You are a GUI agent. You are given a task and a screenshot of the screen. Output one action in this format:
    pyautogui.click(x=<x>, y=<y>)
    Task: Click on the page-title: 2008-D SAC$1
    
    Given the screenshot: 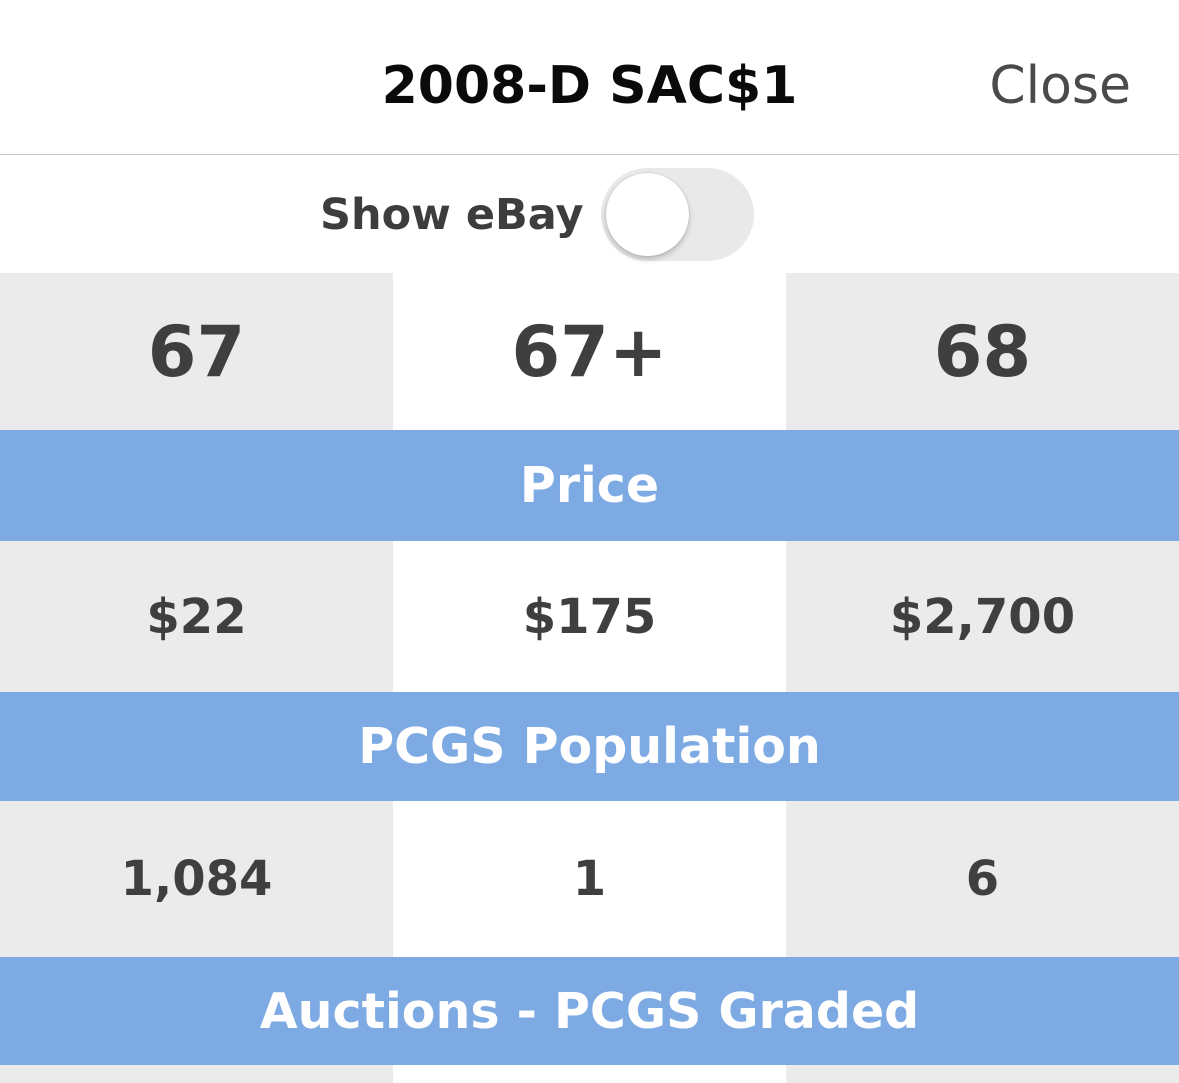 What is the action you would take?
    pyautogui.click(x=589, y=86)
    